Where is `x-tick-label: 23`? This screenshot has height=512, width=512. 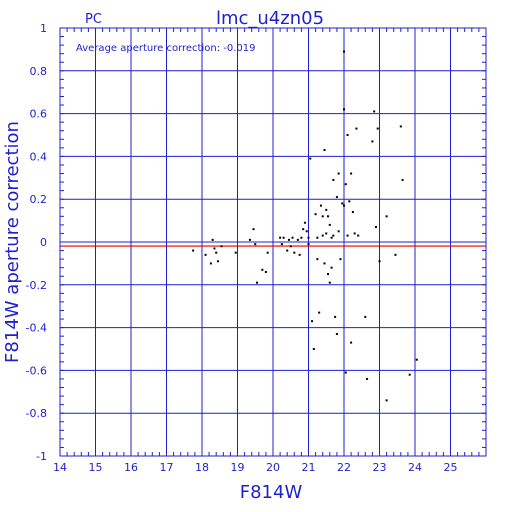
x-tick-label: 23 is located at coordinates (380, 467).